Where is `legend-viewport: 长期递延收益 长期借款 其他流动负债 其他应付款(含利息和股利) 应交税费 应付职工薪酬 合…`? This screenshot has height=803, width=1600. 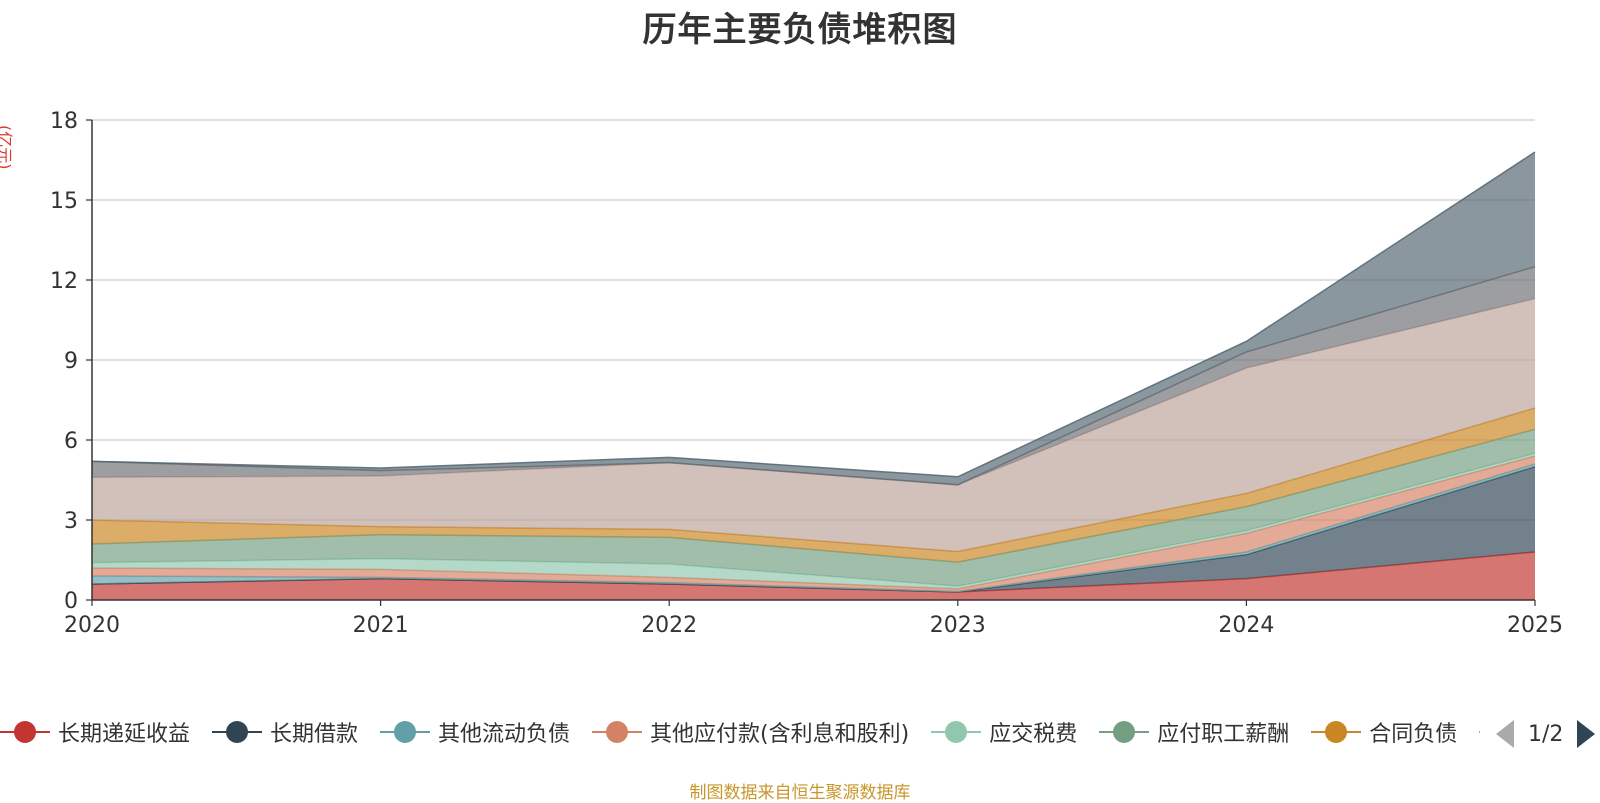
legend-viewport: 长期递延收益 长期借款 其他流动负债 其他应付款(含利息和股利) 应交税费 应付职工薪酬 合… is located at coordinates (740, 734).